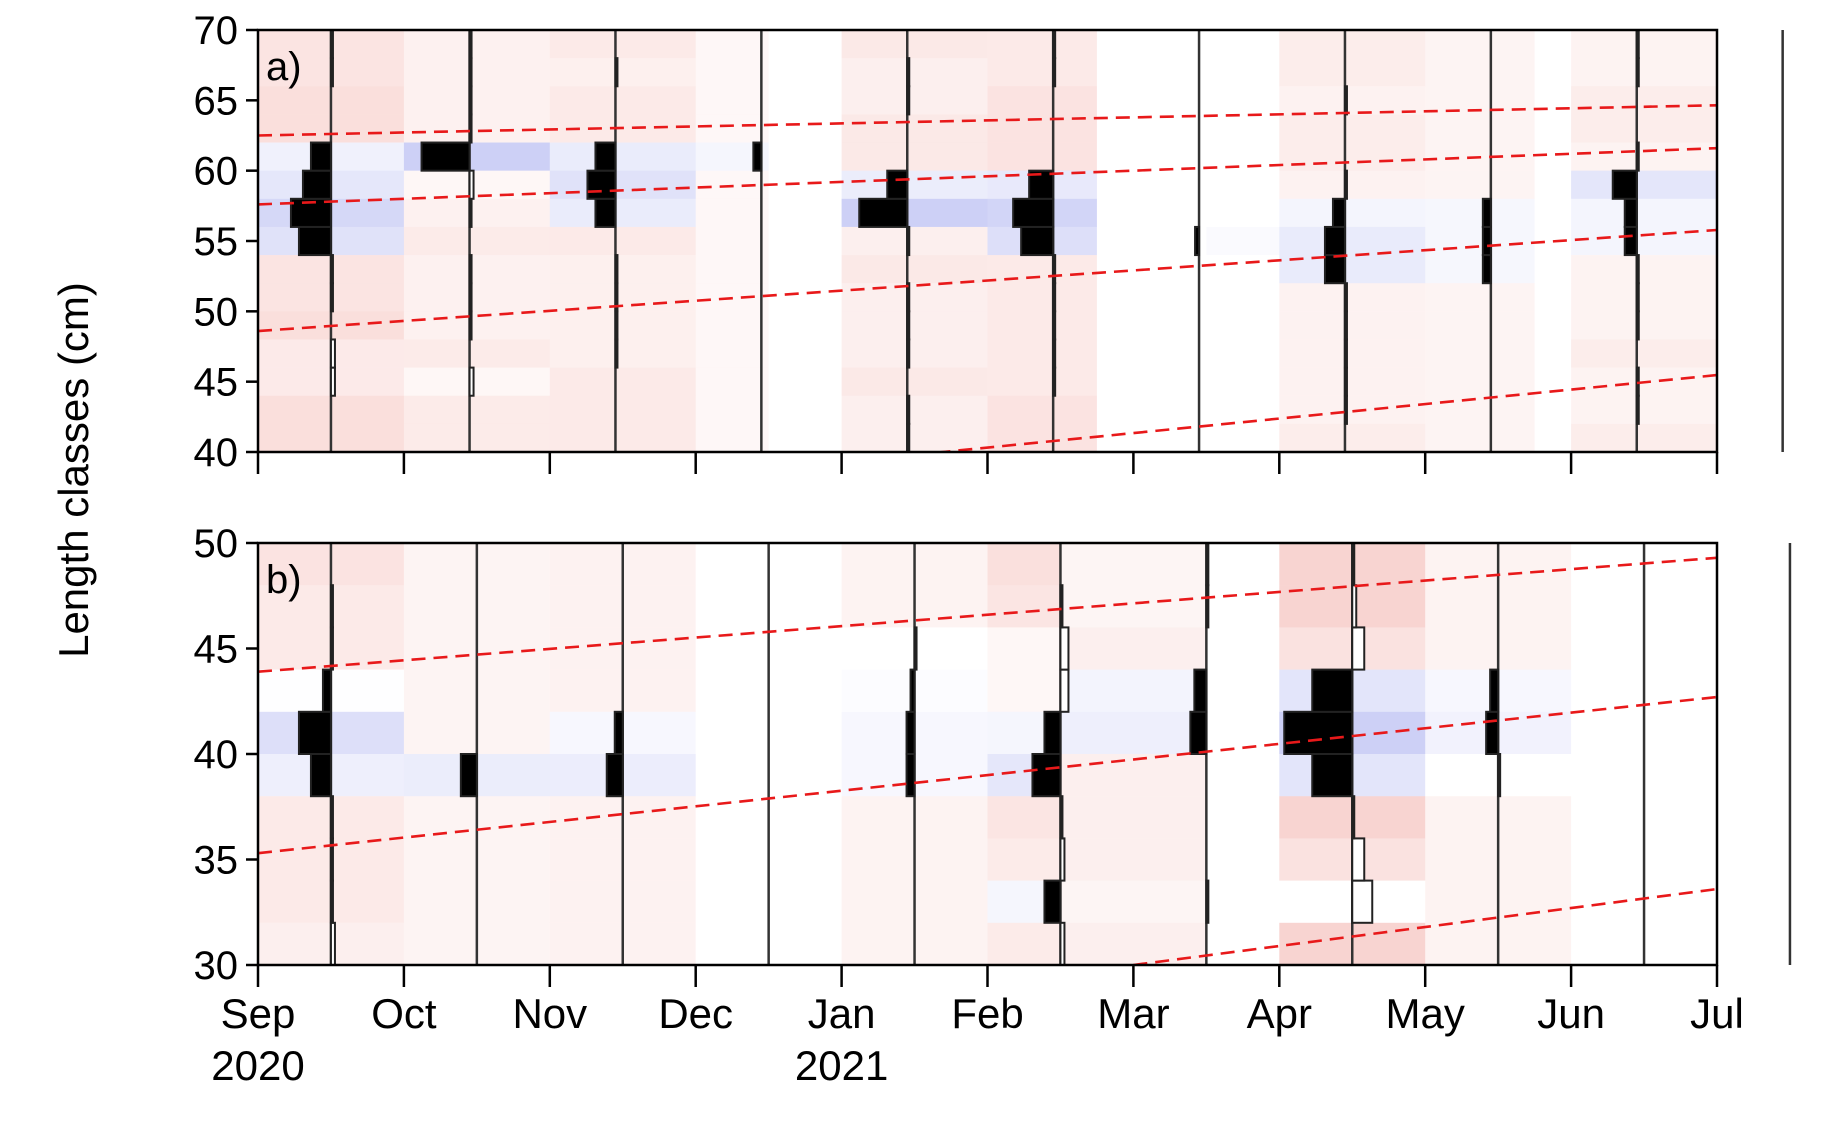 The width and height of the screenshot is (1824, 1134). Describe the element at coordinates (216, 312) in the screenshot. I see `y-tick-label: 50` at that location.